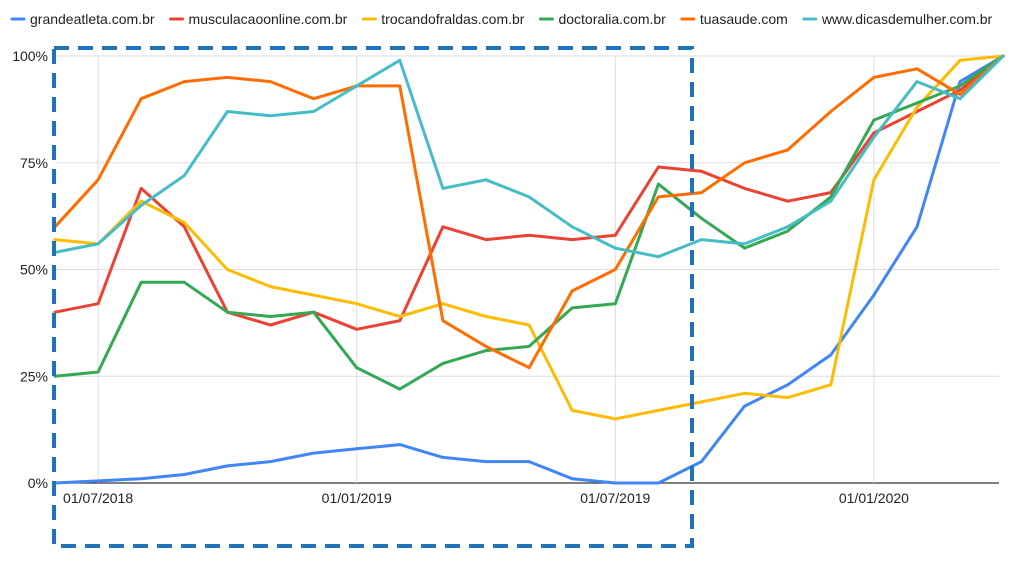 This screenshot has height=573, width=1024. Describe the element at coordinates (92, 19) in the screenshot. I see `legend-label: grandeatleta.com.br` at that location.